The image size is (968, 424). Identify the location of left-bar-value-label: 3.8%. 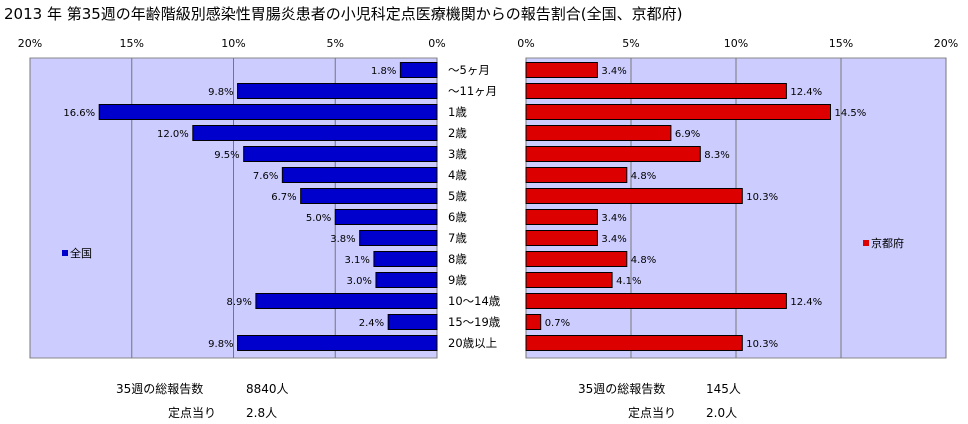
(342, 239).